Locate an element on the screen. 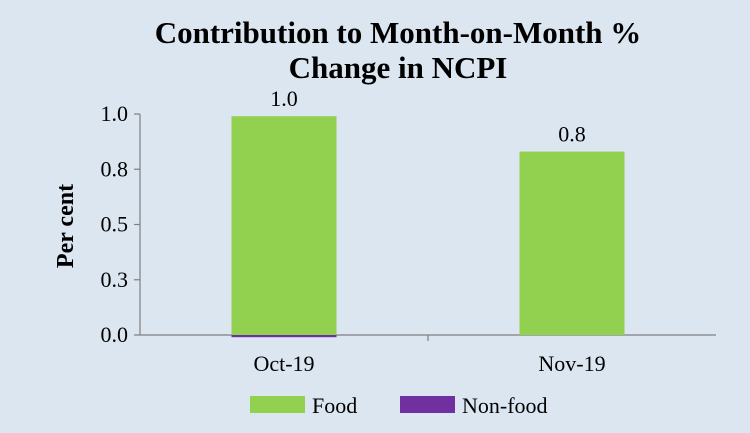  x-category-label: Nov-19 is located at coordinates (571, 363).